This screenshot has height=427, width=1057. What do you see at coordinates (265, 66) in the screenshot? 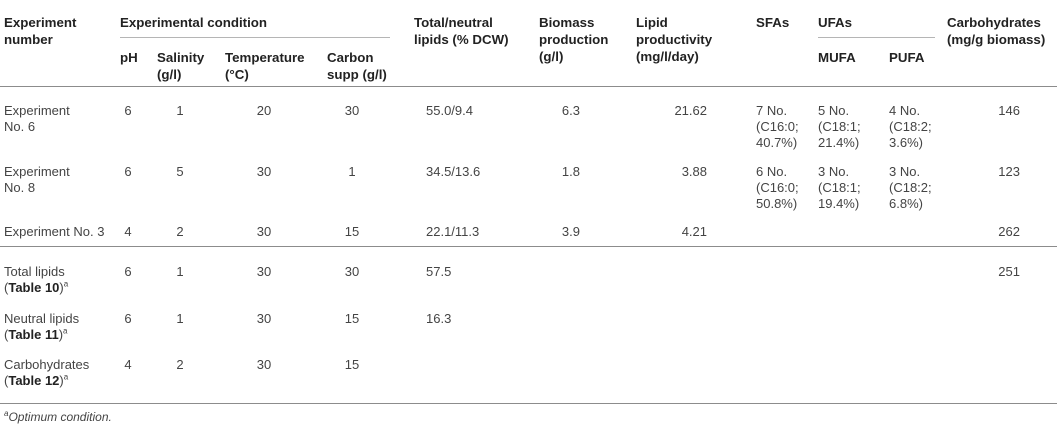
I see `header-temperature: Temperature (°C)` at bounding box center [265, 66].